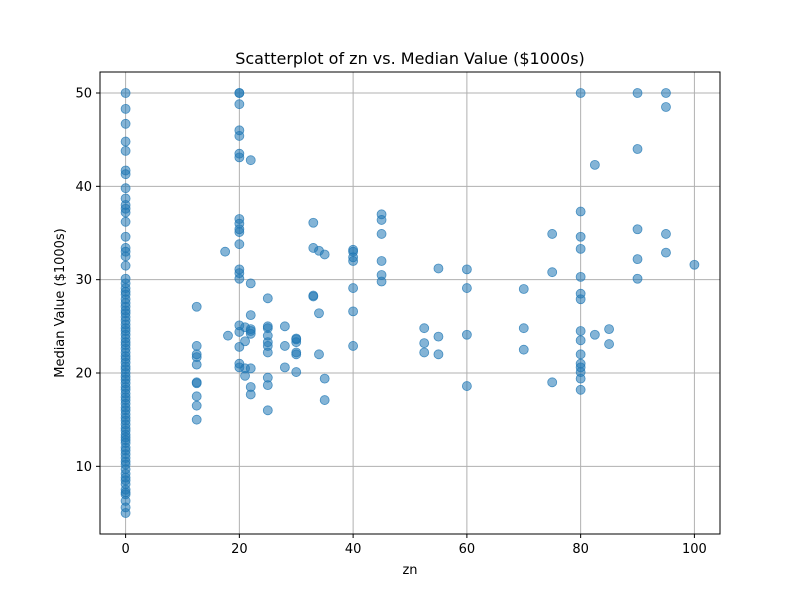 The width and height of the screenshot is (800, 600). What do you see at coordinates (694, 549) in the screenshot?
I see `x-tick-label: 100` at bounding box center [694, 549].